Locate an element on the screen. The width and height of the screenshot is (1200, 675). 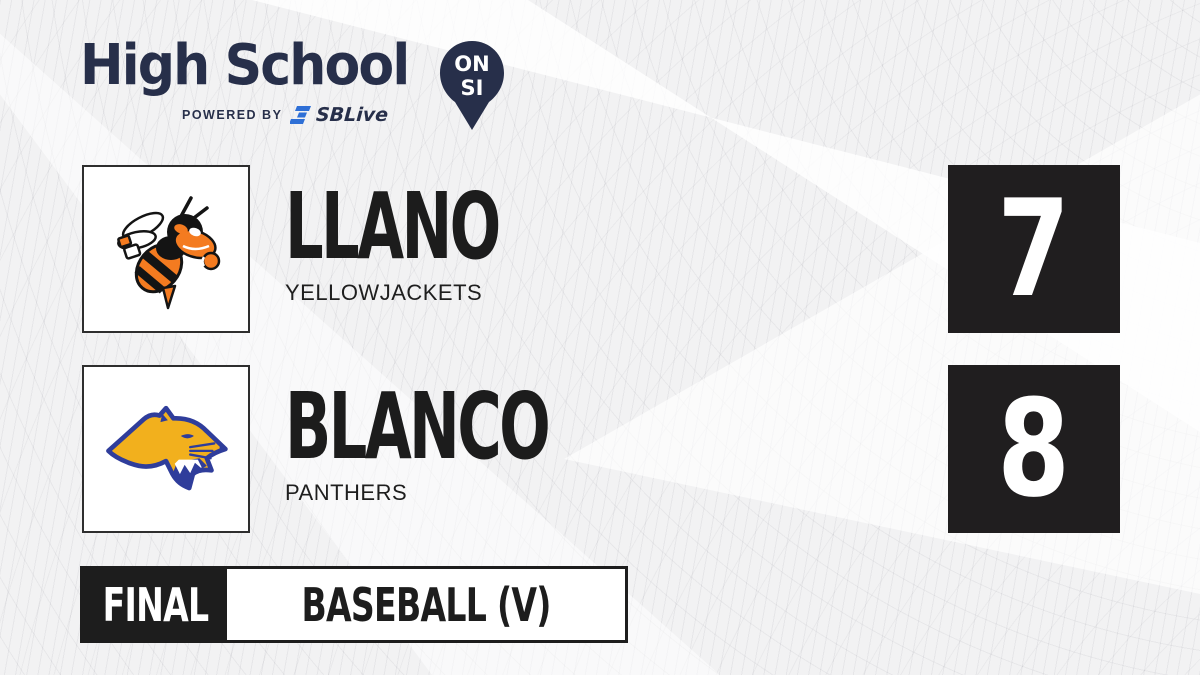
status-label: FINAL is located at coordinates (155, 604).